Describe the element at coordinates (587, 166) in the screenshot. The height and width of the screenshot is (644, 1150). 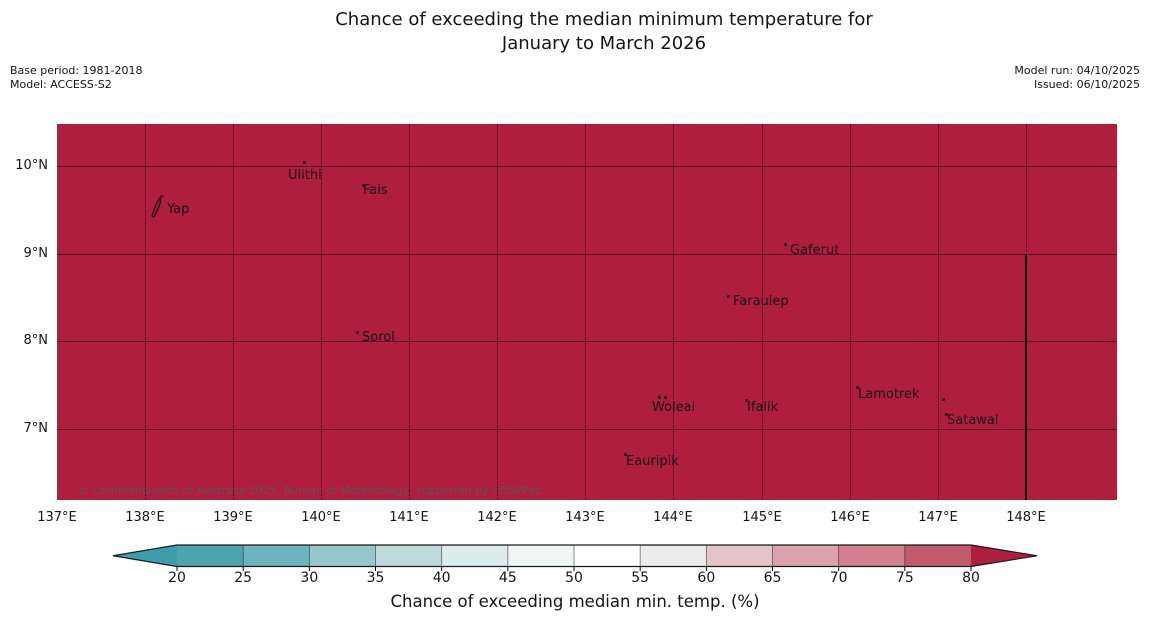
I see `lat-gridline-10N` at that location.